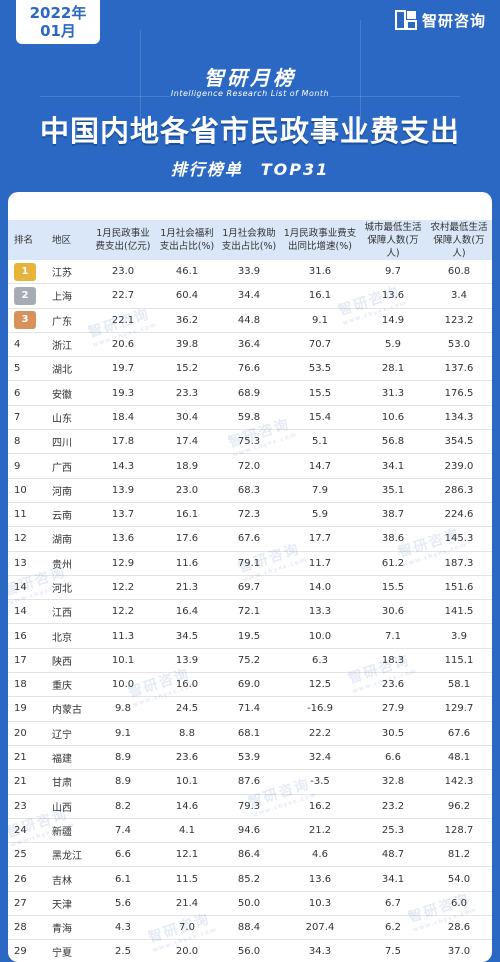  I want to click on rural-cell: 3.4, so click(459, 296).